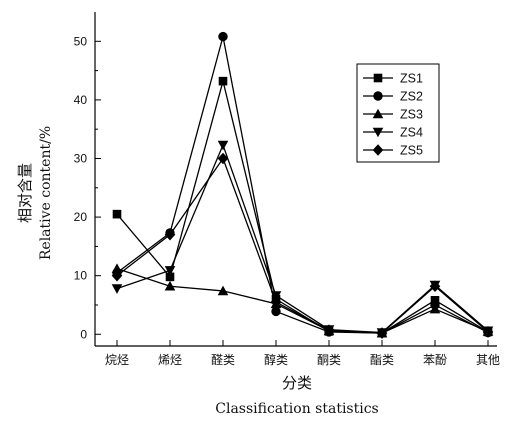 The image size is (507, 435). I want to click on series-line, so click(302, 301).